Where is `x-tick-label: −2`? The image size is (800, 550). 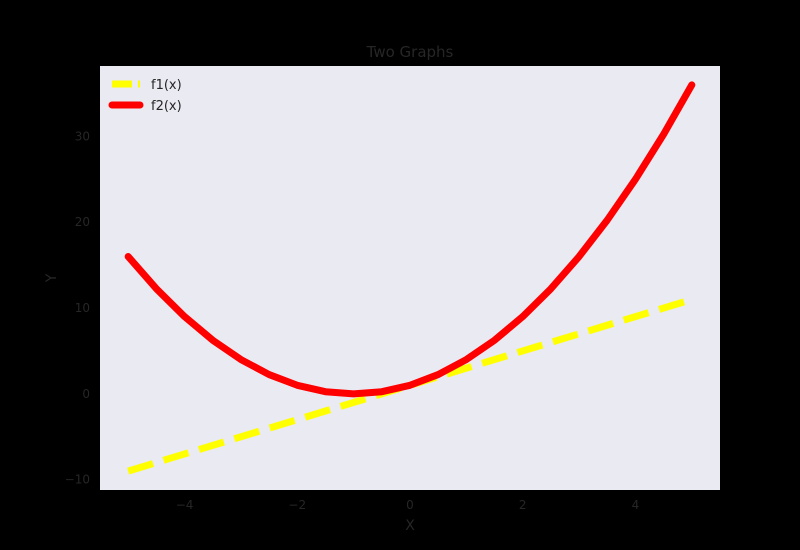
x-tick-label: −2 is located at coordinates (297, 505).